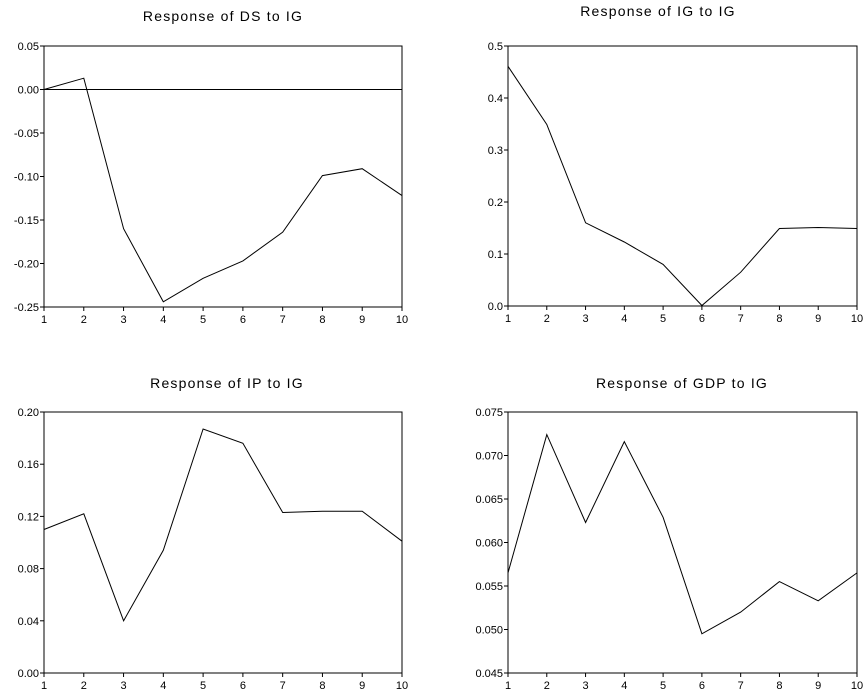  I want to click on y-tick-label: 0.075, so click(489, 413).